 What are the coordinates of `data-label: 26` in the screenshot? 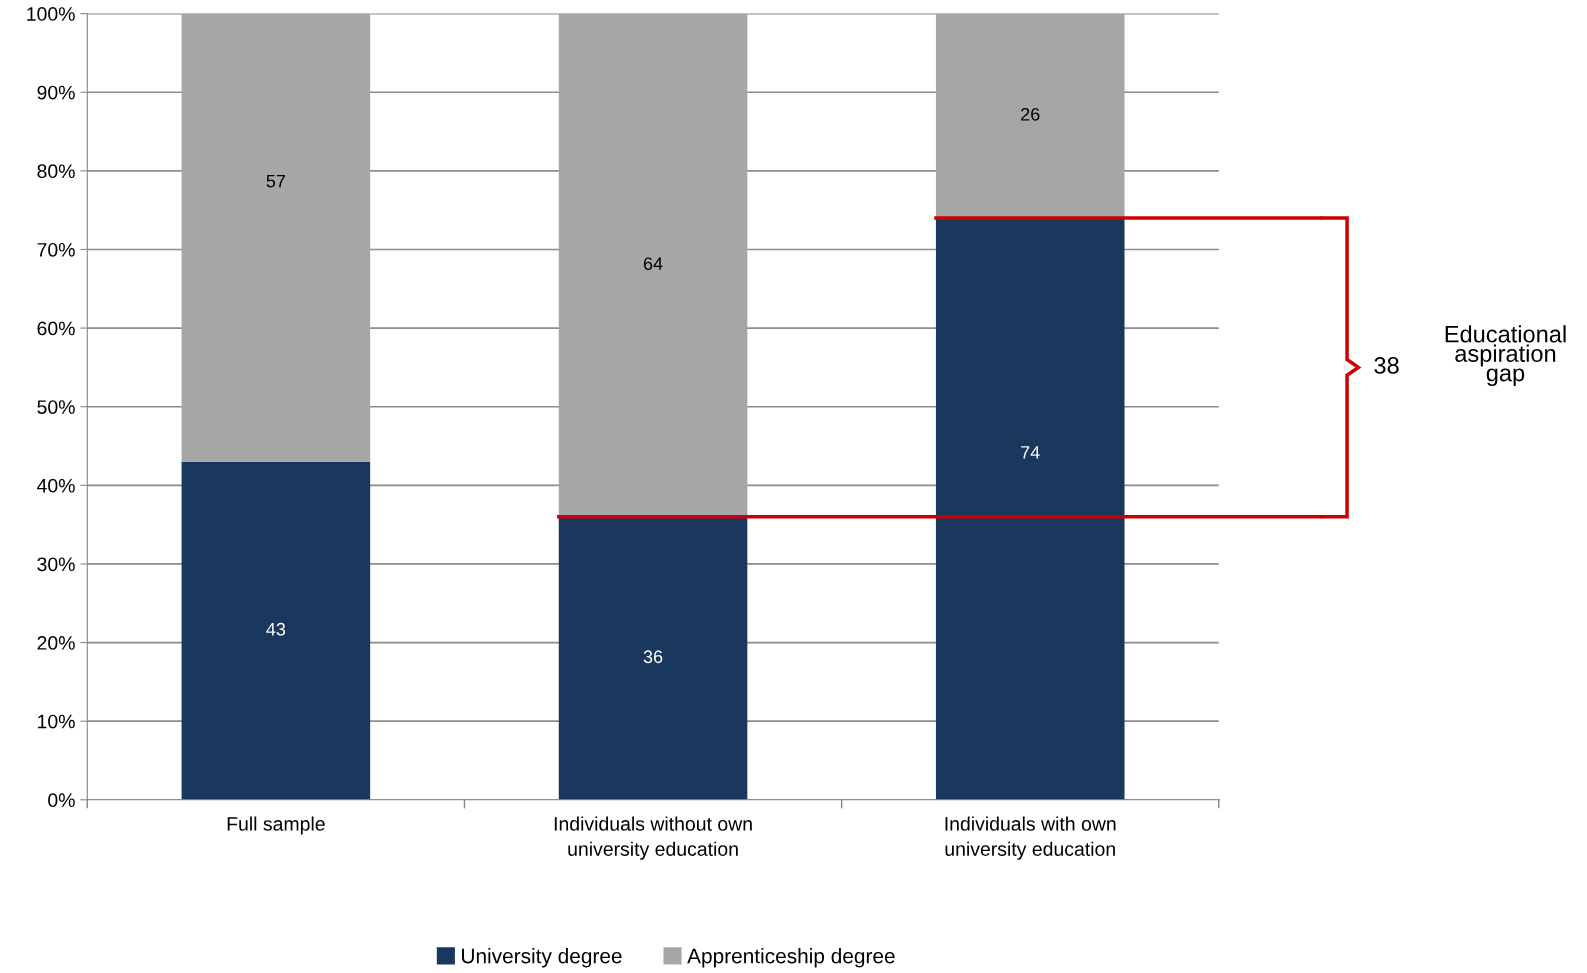 It's located at (1030, 114).